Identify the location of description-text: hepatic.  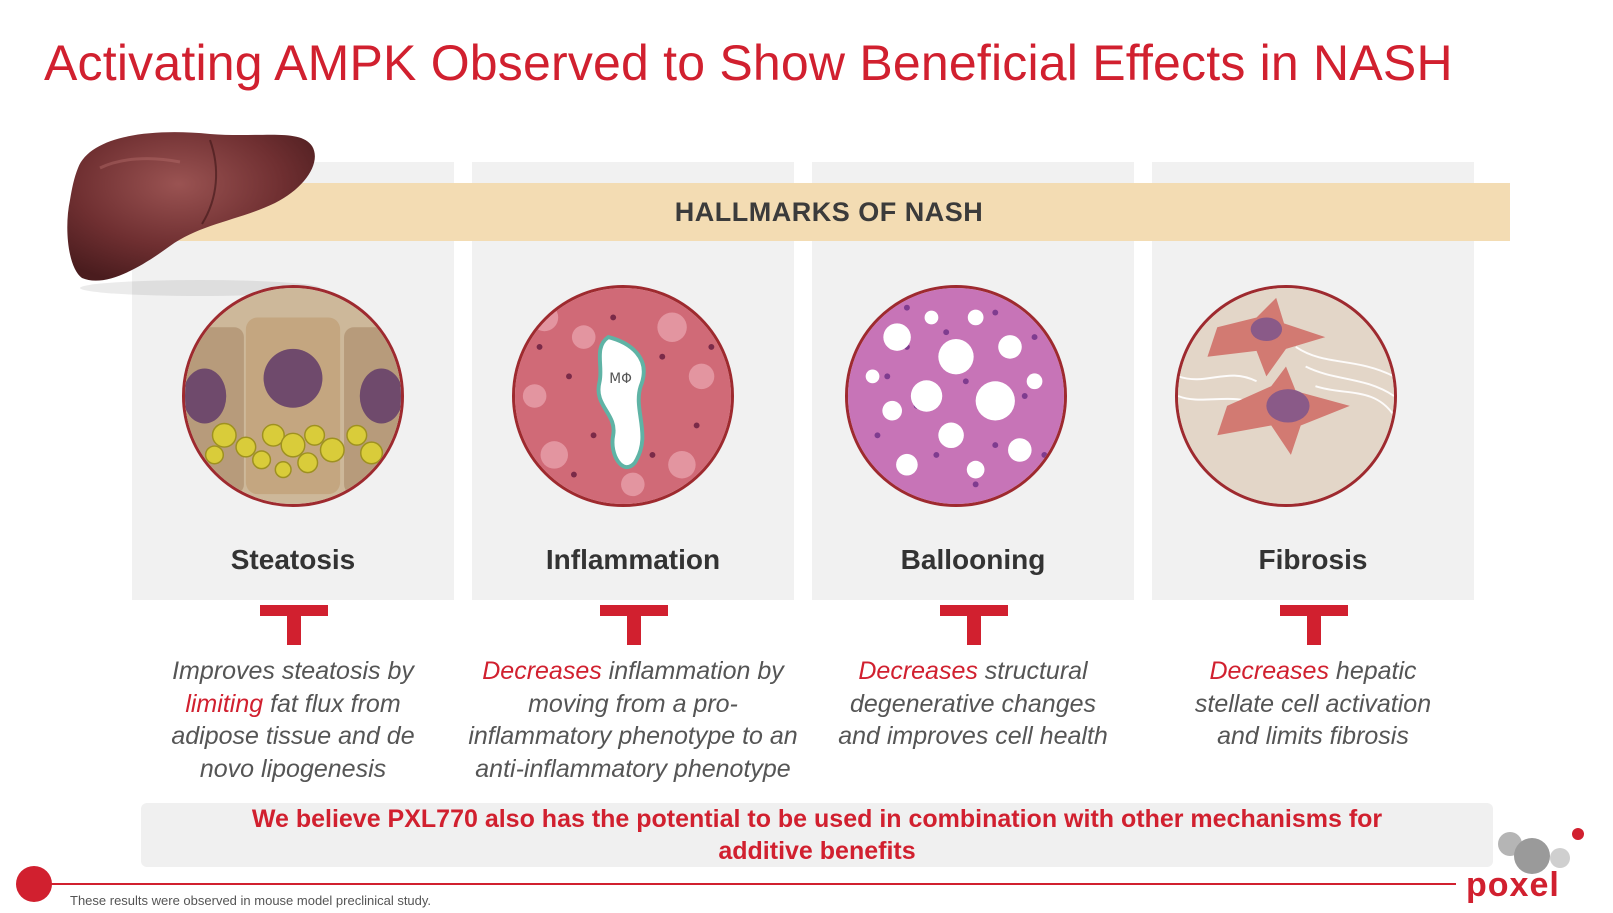
(1372, 671).